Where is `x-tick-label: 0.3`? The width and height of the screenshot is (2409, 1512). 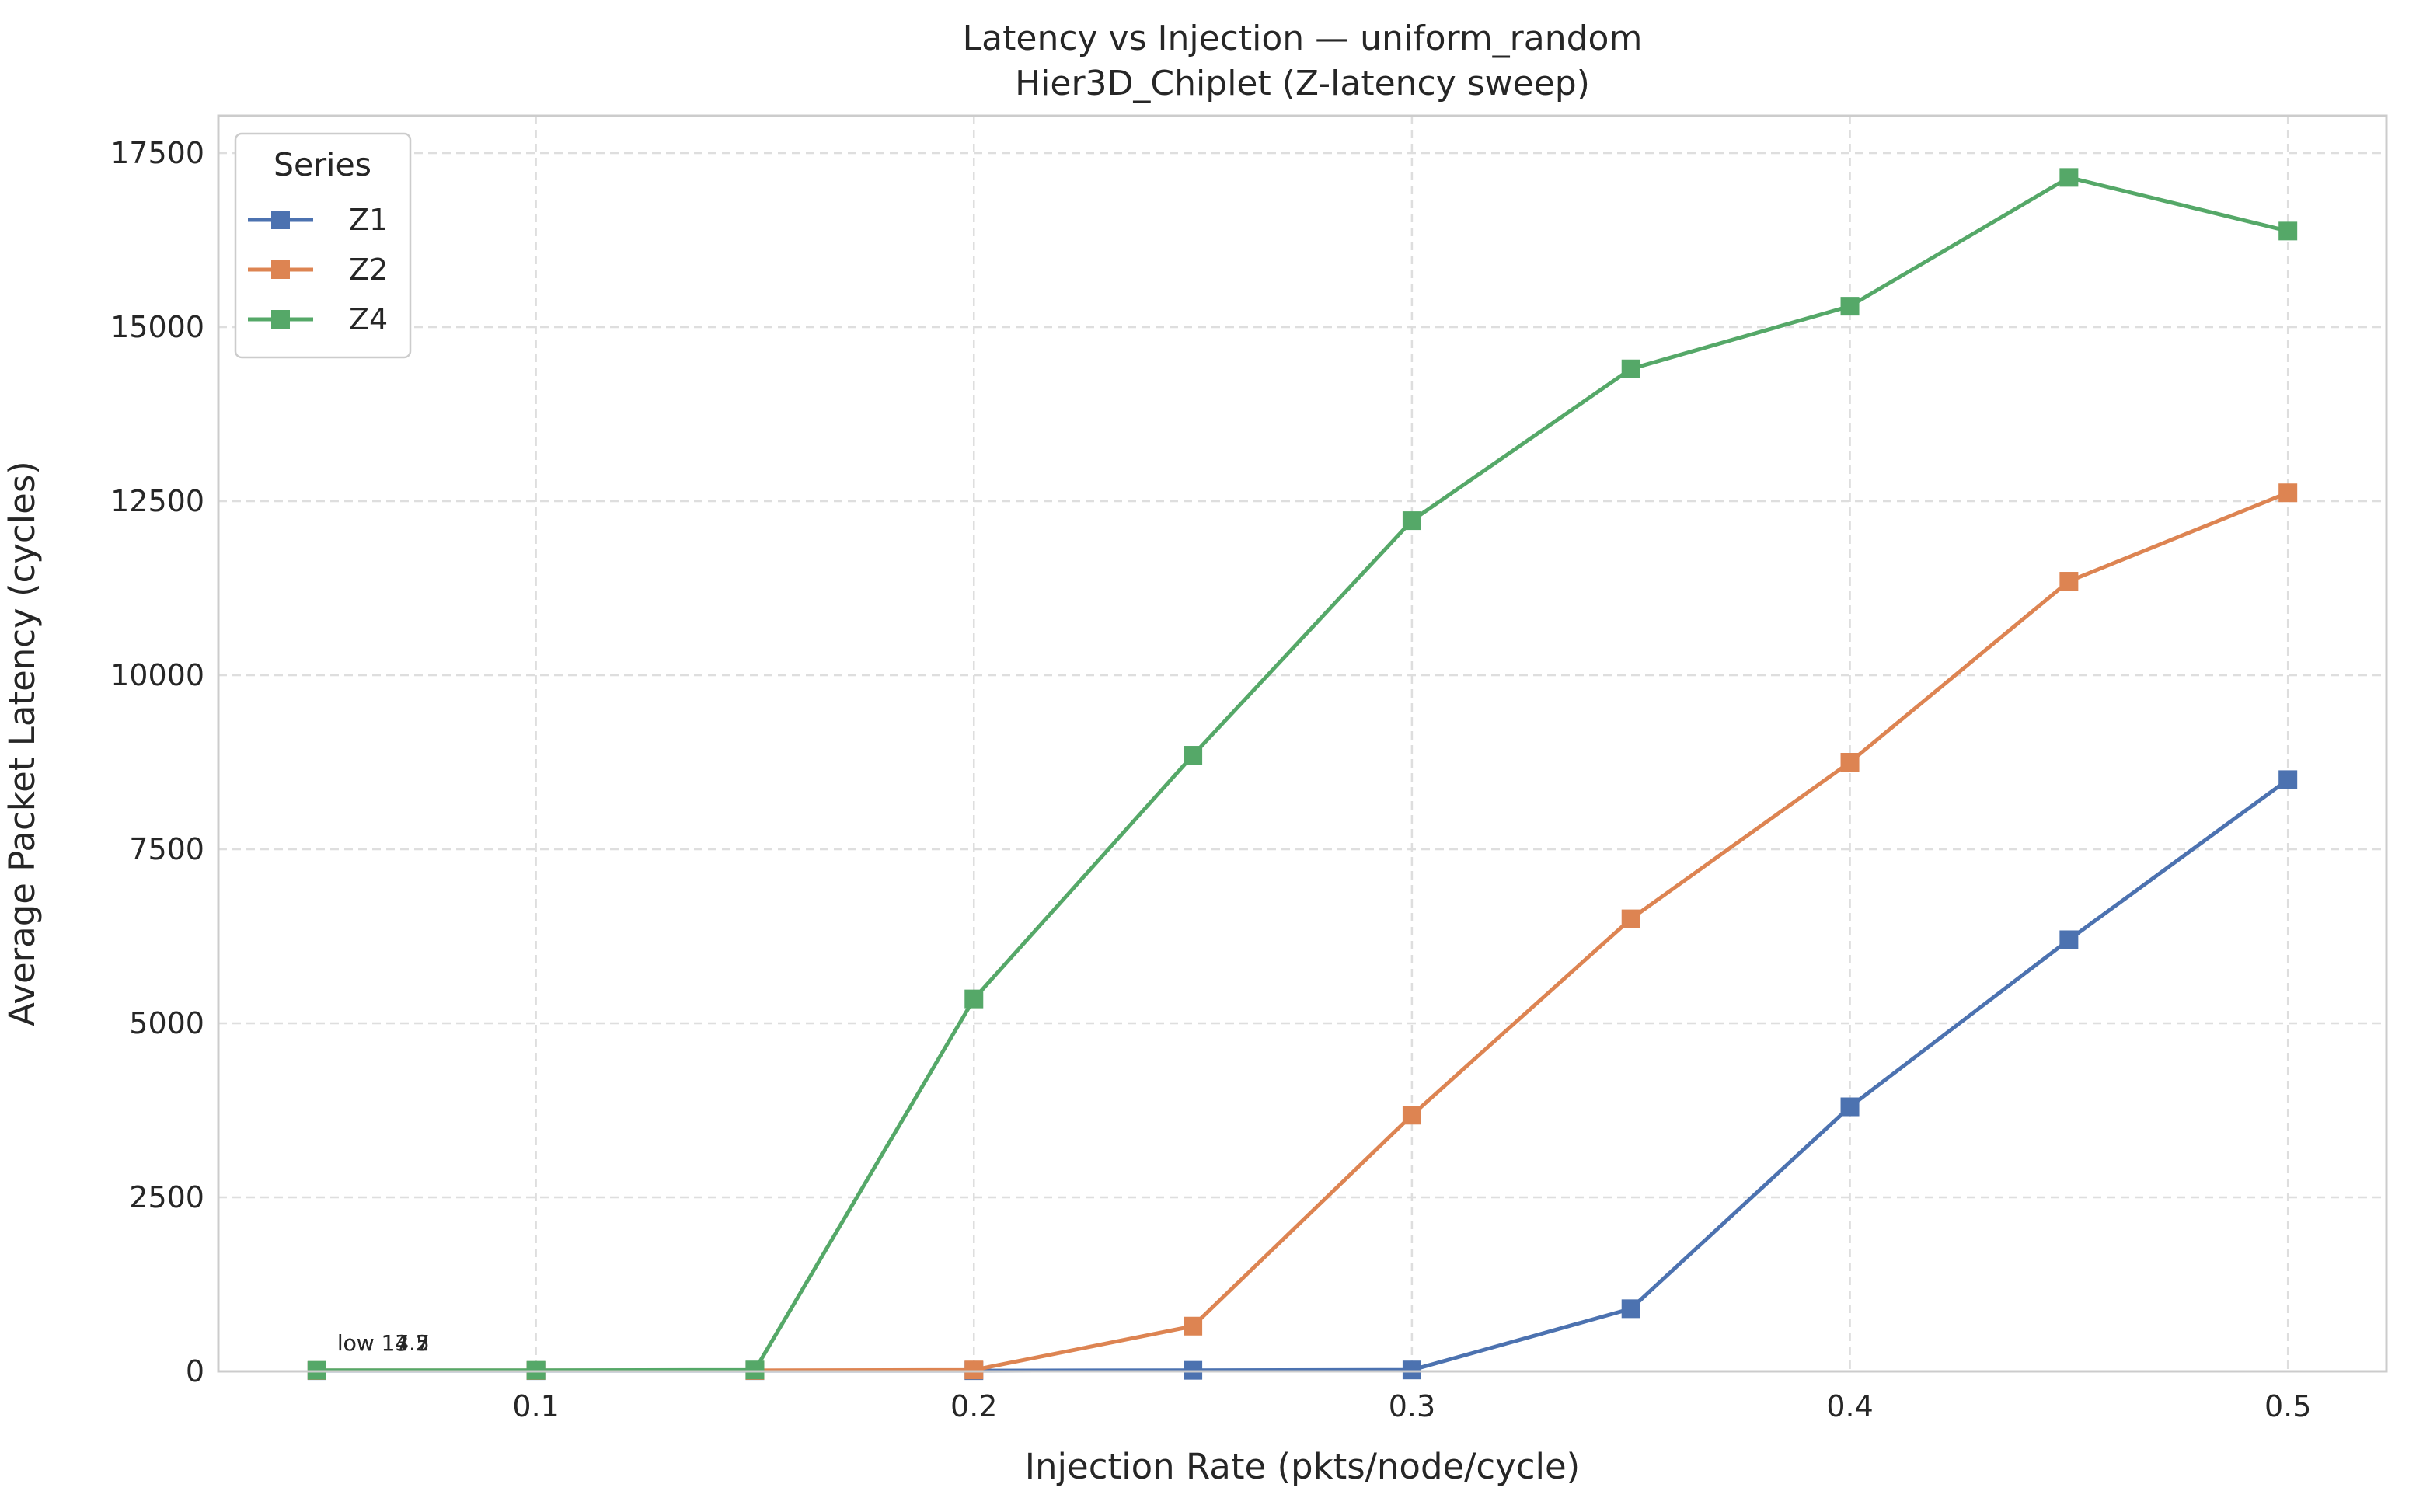
x-tick-label: 0.3 is located at coordinates (1412, 1406).